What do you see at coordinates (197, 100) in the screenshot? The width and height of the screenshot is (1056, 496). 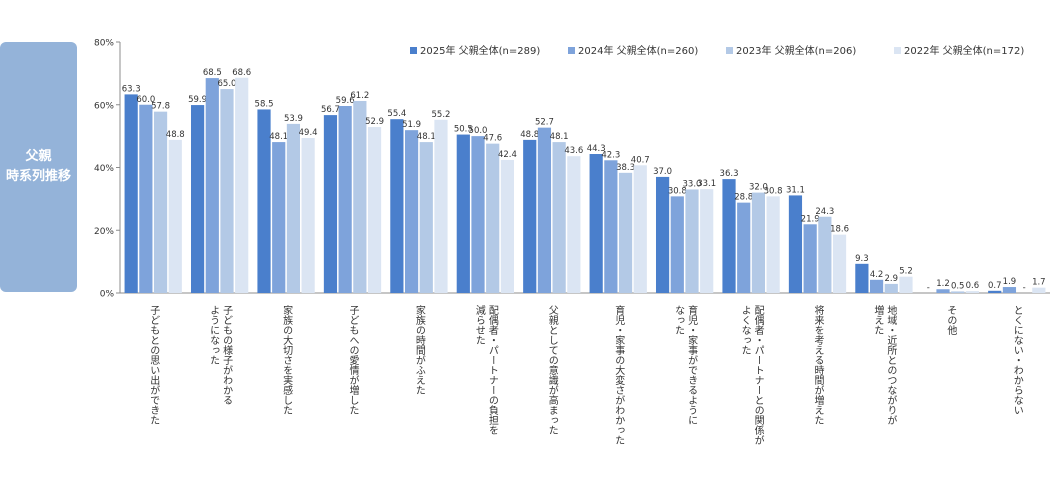 I see `data-label: 59.9` at bounding box center [197, 100].